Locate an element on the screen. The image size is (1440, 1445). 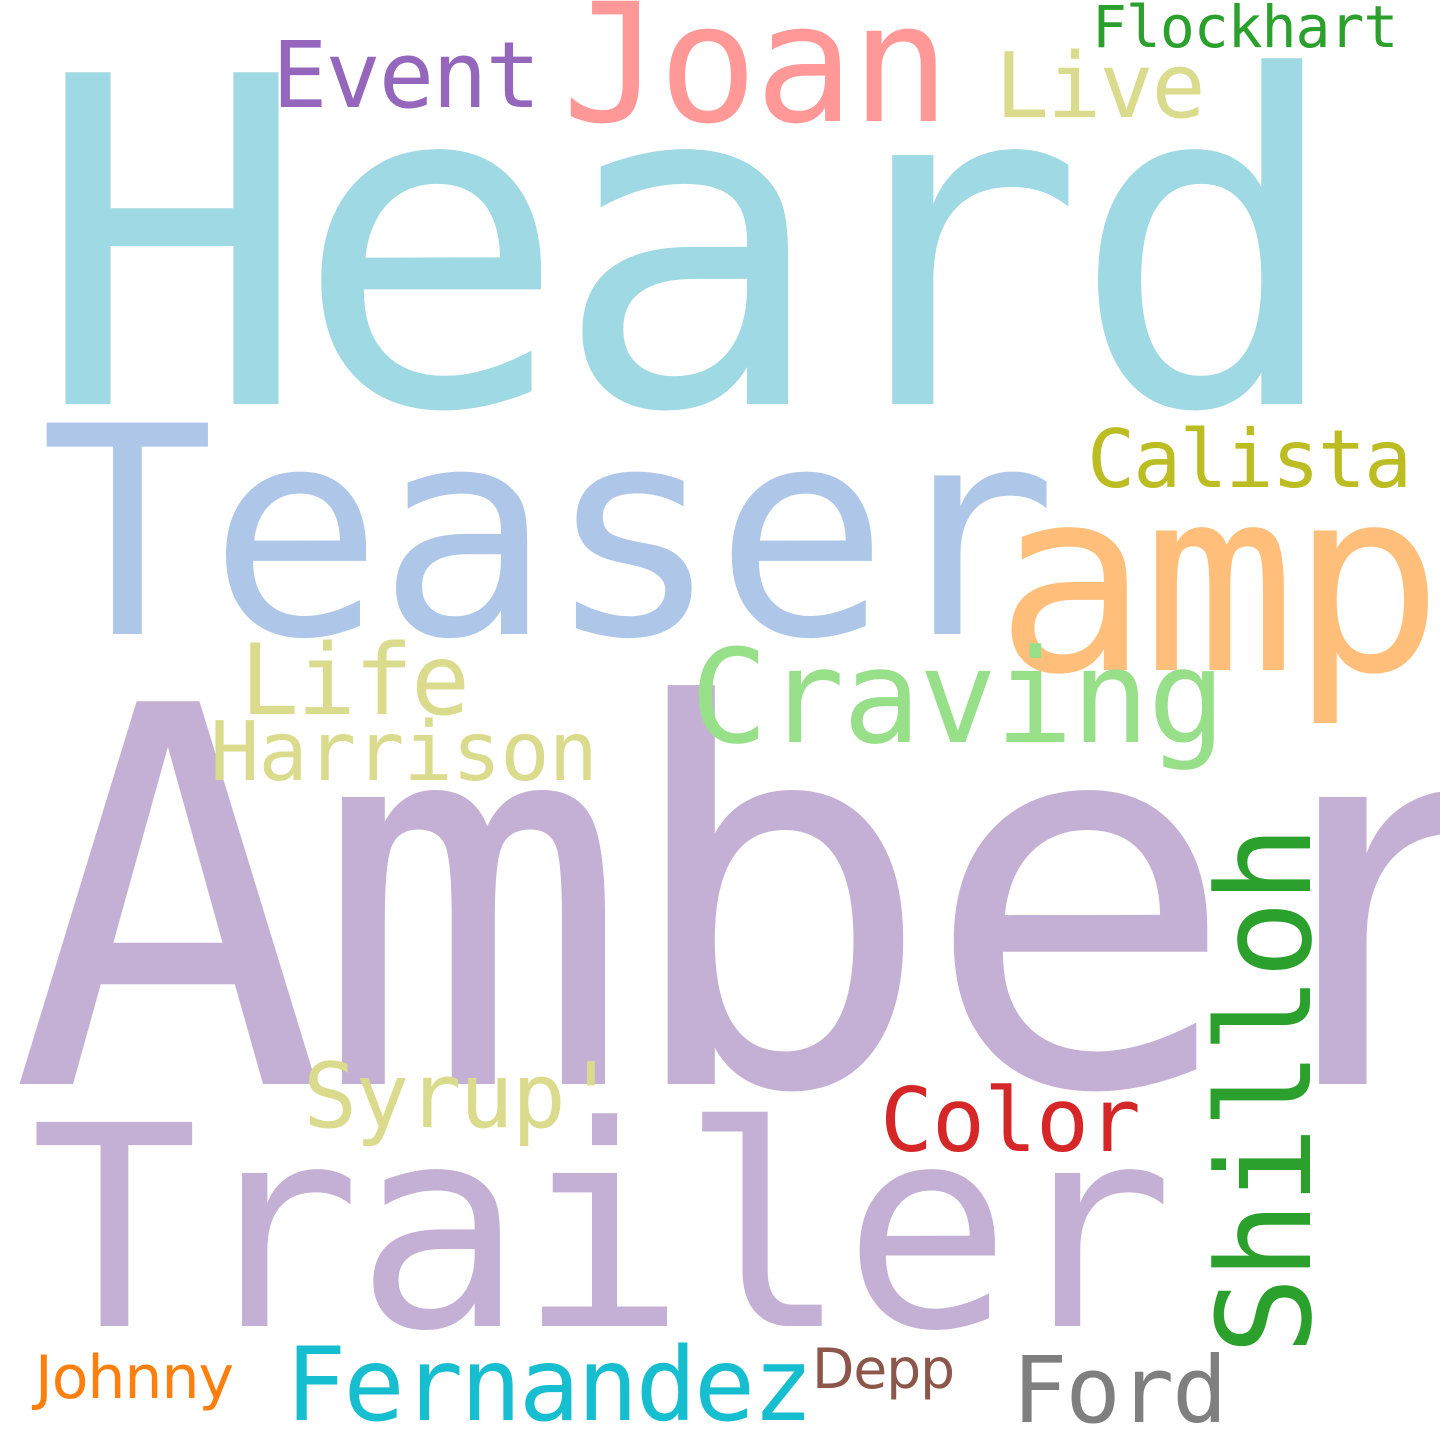
word-color: Color is located at coordinates (1010, 1120).